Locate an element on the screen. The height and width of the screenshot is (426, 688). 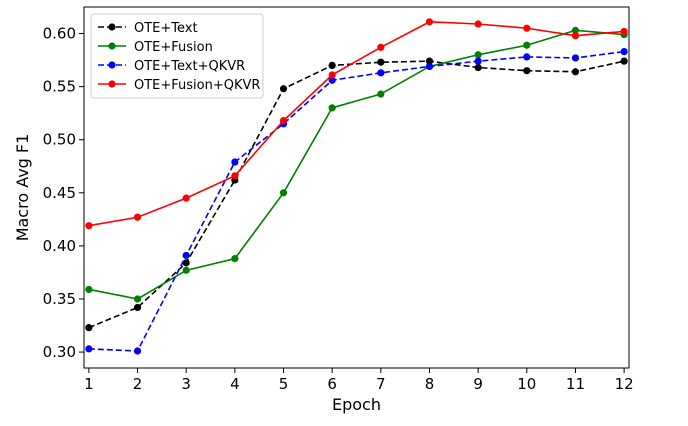
x-tick-label: 4 is located at coordinates (235, 384).